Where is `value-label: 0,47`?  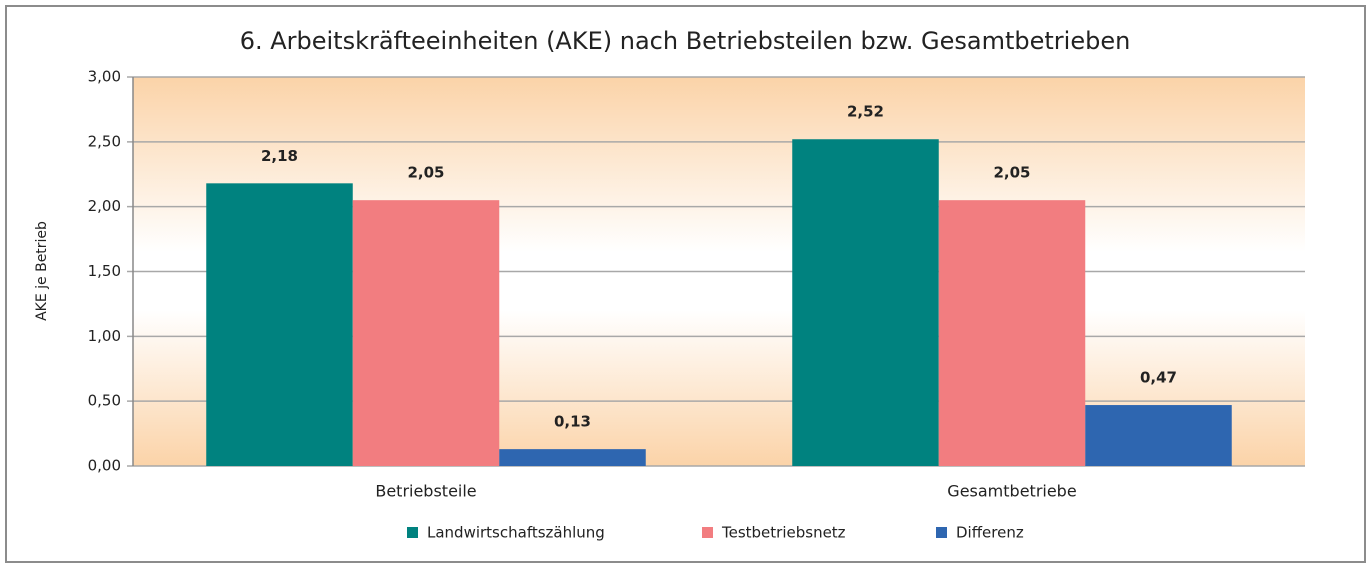 value-label: 0,47 is located at coordinates (1158, 378).